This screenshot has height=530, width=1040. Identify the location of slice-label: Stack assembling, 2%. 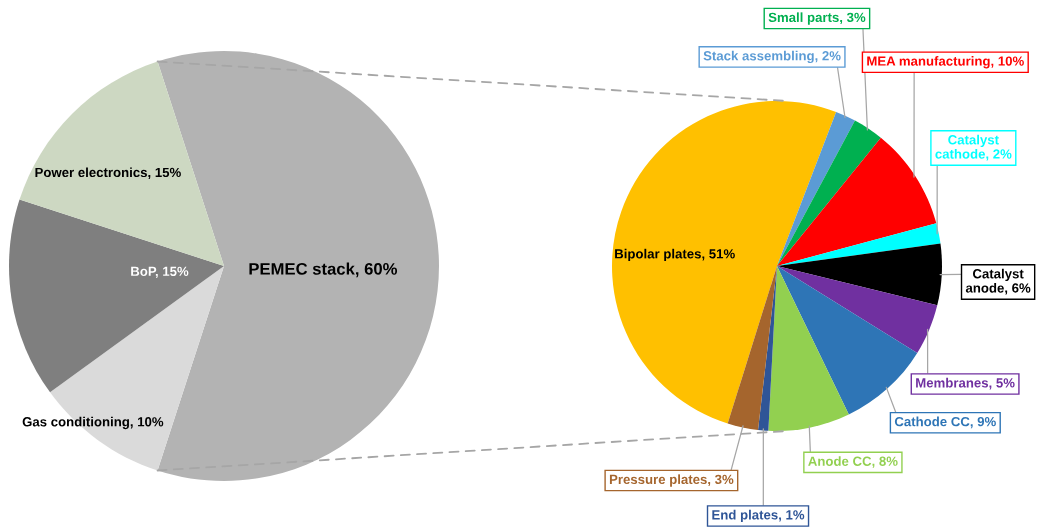
(772, 57).